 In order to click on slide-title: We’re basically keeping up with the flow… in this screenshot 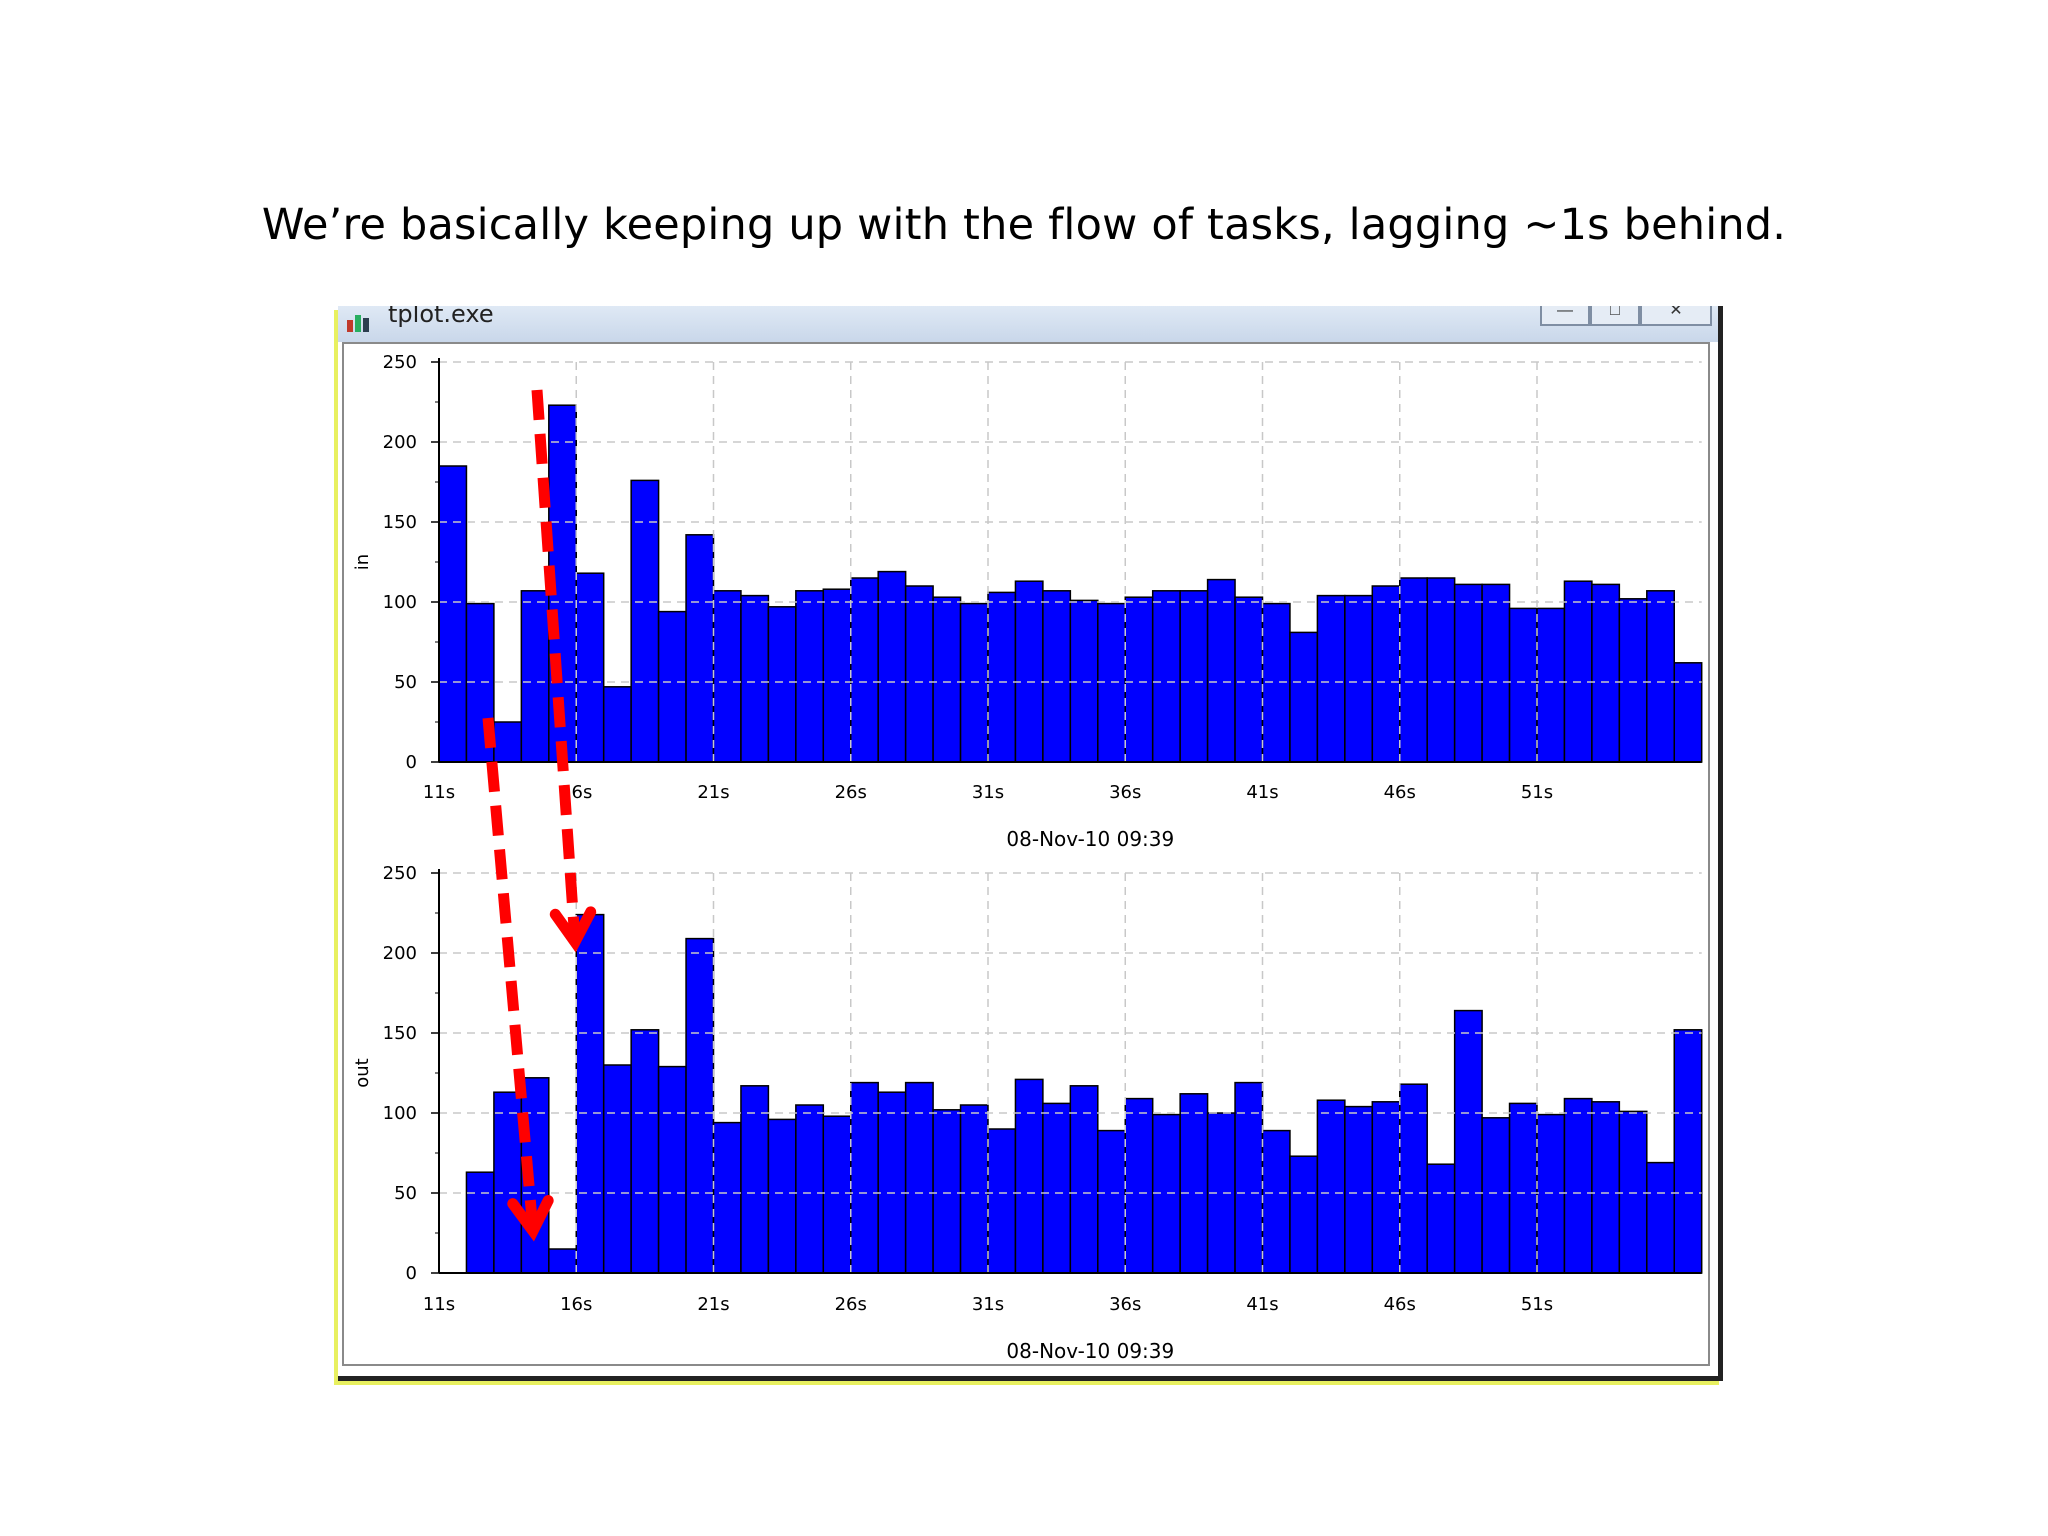, I will do `click(1024, 225)`.